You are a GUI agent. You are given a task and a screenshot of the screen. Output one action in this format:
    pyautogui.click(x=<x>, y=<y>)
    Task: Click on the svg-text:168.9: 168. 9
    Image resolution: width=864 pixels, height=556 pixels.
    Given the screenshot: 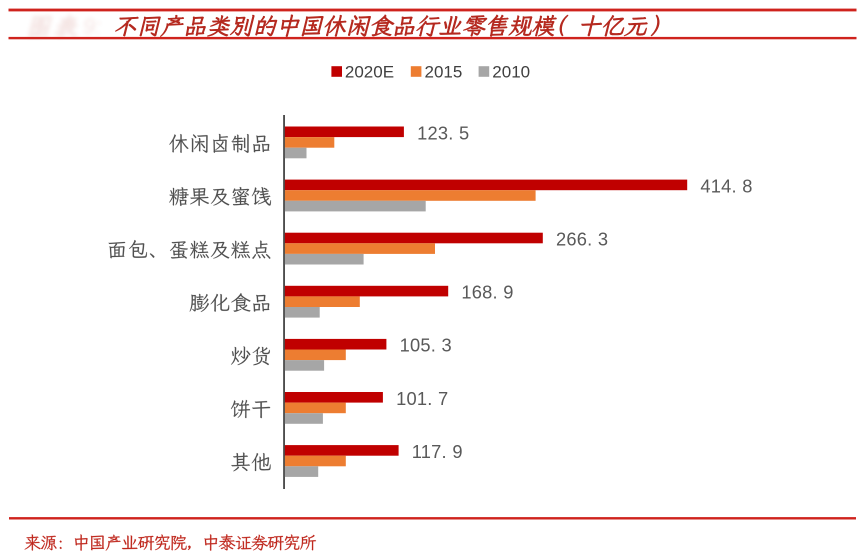 What is the action you would take?
    pyautogui.click(x=487, y=292)
    